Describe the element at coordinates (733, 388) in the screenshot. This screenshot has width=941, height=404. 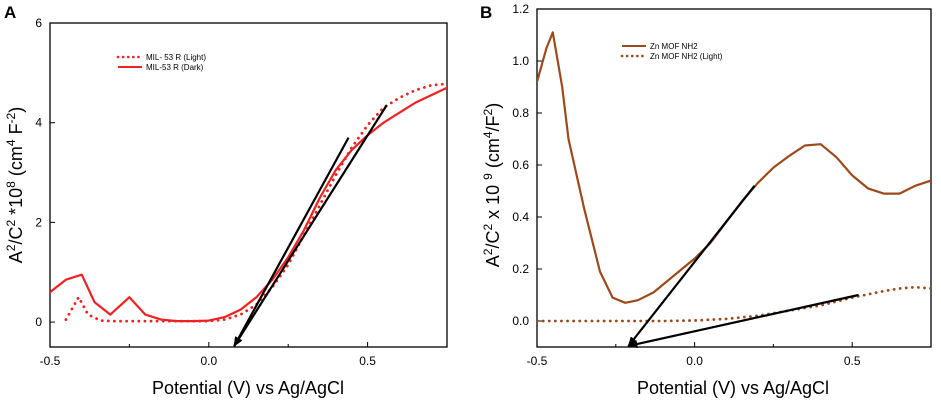
I see `panel-b-x-axis-title: Potential (V) vs Ag/AgCl` at that location.